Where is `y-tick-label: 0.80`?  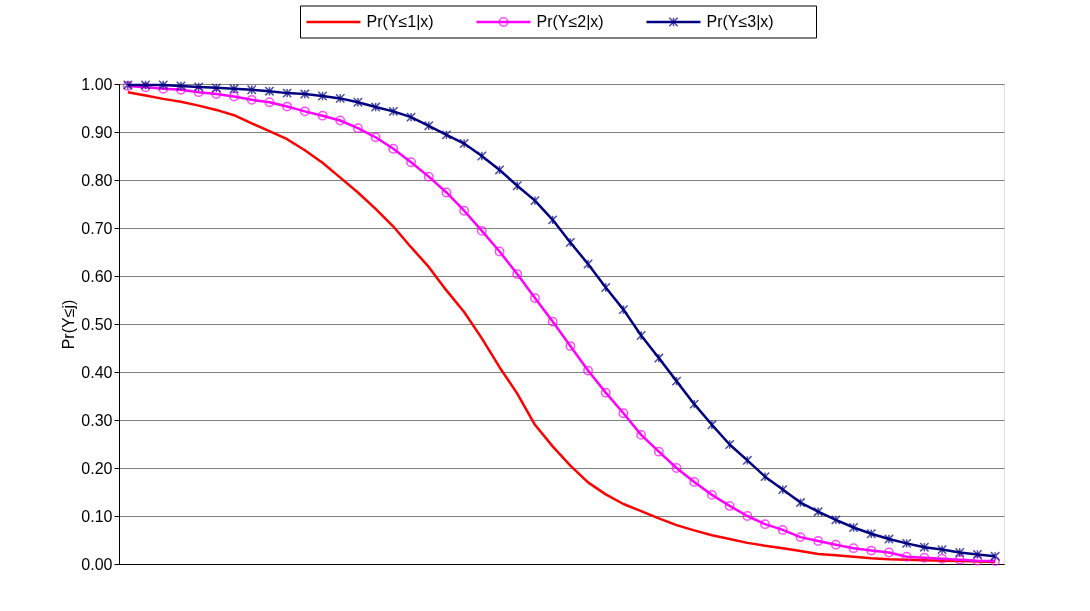 y-tick-label: 0.80 is located at coordinates (97, 180).